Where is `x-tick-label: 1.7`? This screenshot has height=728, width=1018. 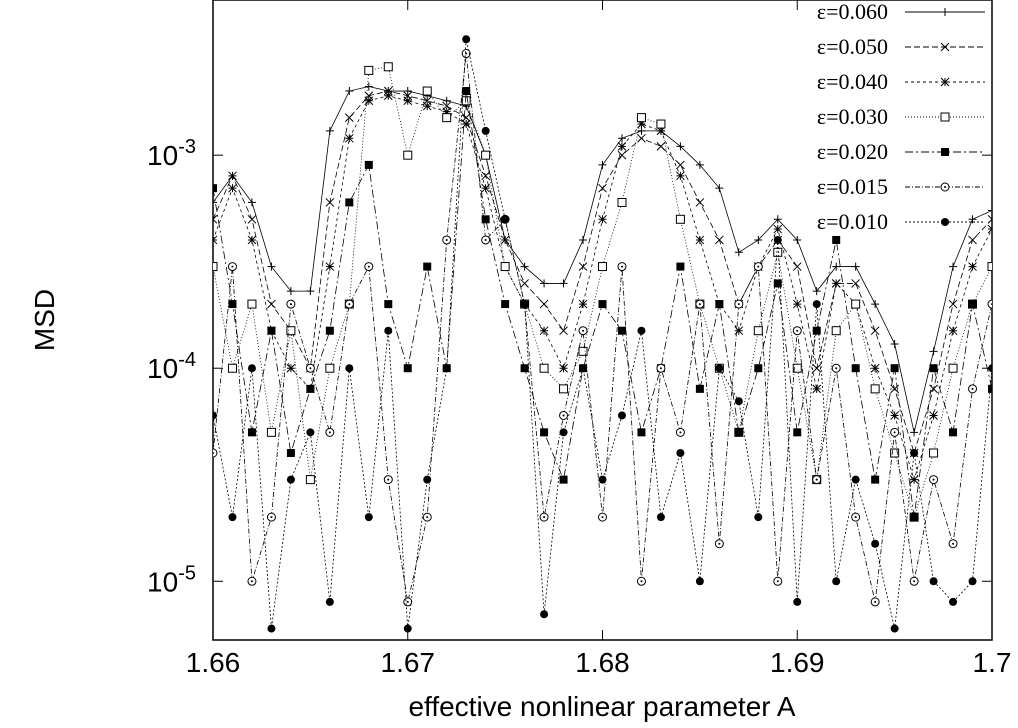 x-tick-label: 1.7 is located at coordinates (992, 662).